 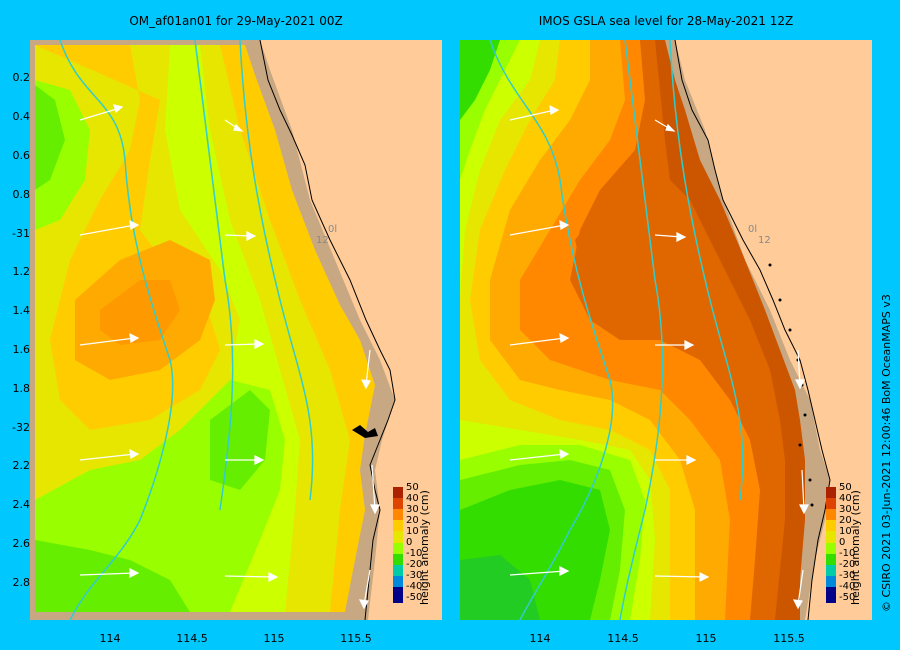 What do you see at coordinates (21, 271) in the screenshot?
I see `y-tick: 1.2` at bounding box center [21, 271].